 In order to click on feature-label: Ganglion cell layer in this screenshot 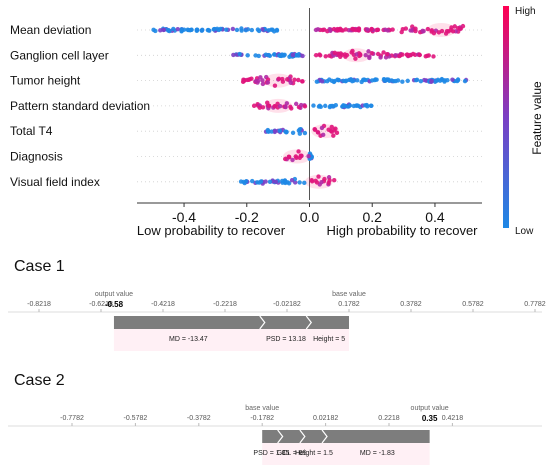, I will do `click(59, 55)`.